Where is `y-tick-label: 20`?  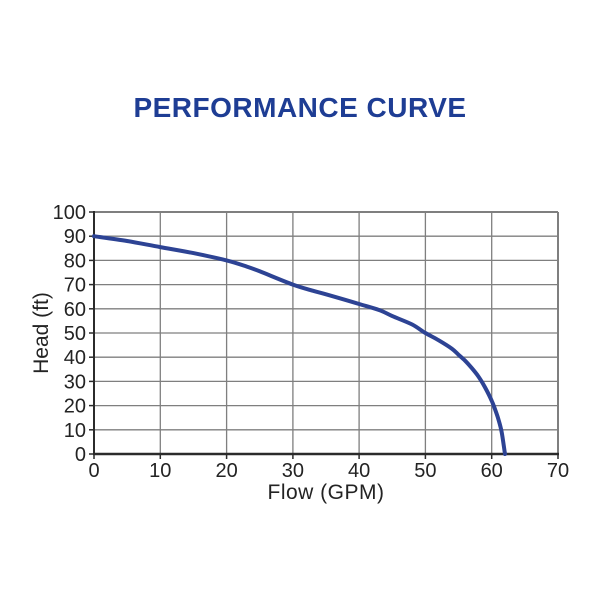 y-tick-label: 20 is located at coordinates (75, 407).